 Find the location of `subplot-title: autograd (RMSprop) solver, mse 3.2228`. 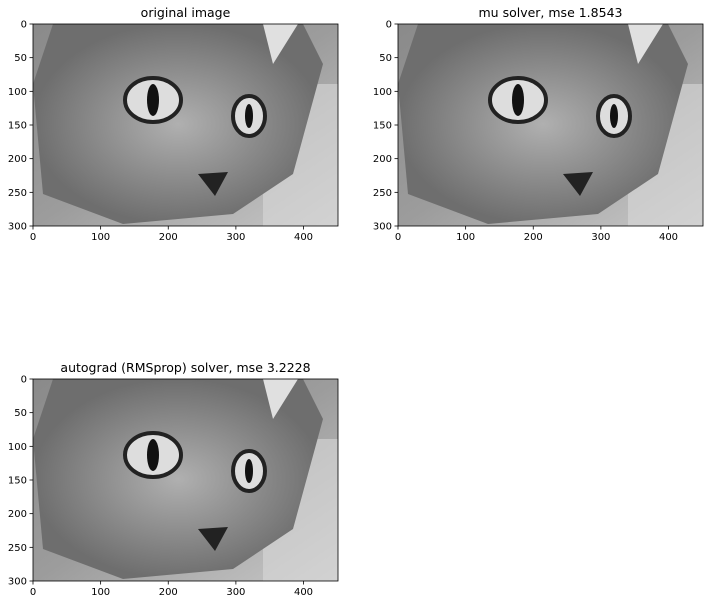

subplot-title: autograd (RMSprop) solver, mse 3.2228 is located at coordinates (185, 367).